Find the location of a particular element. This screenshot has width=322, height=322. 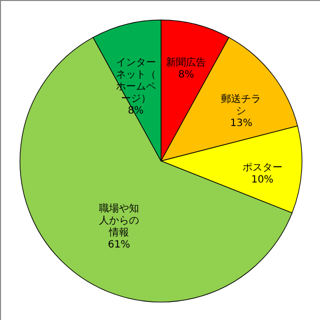

data-label: 8% is located at coordinates (186, 75).